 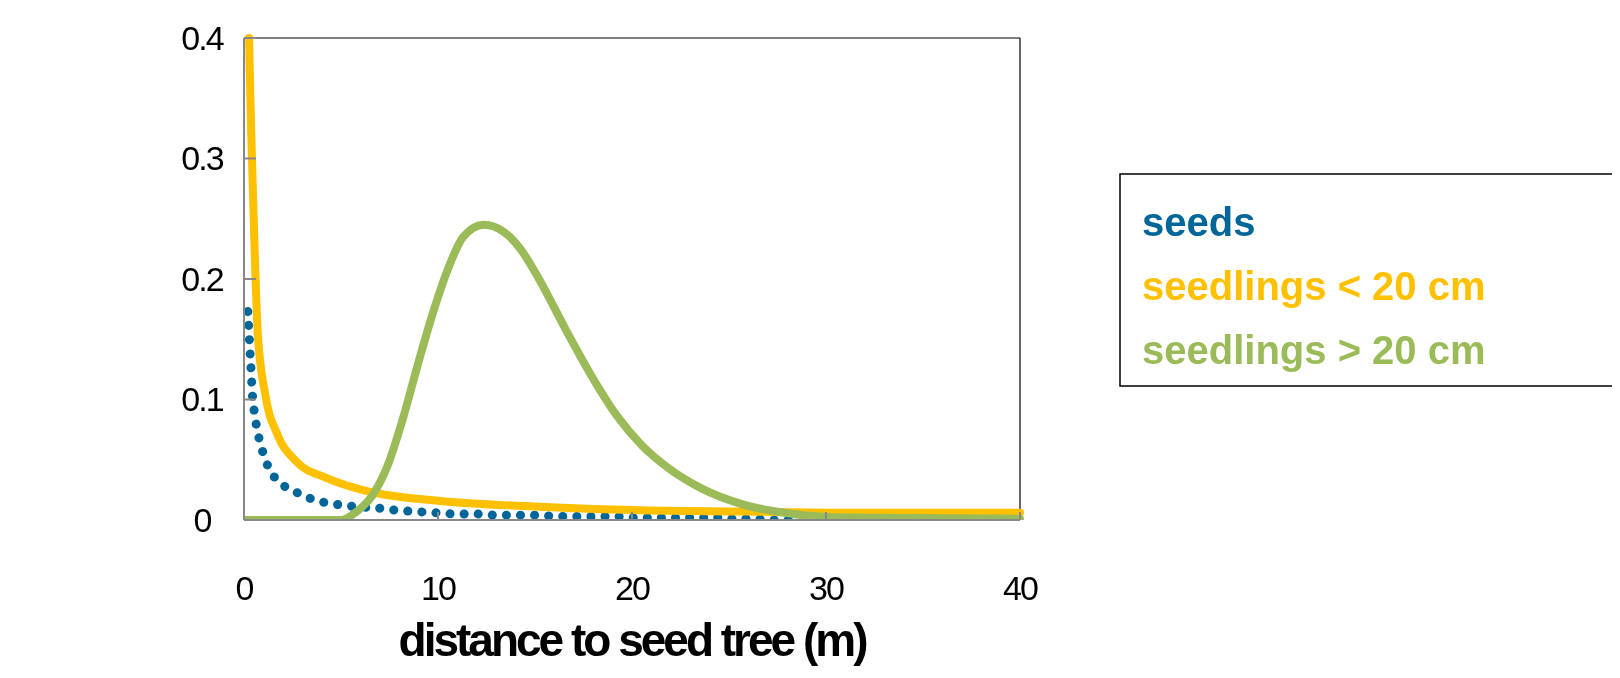 I want to click on x-tick-label: 20, so click(x=632, y=588).